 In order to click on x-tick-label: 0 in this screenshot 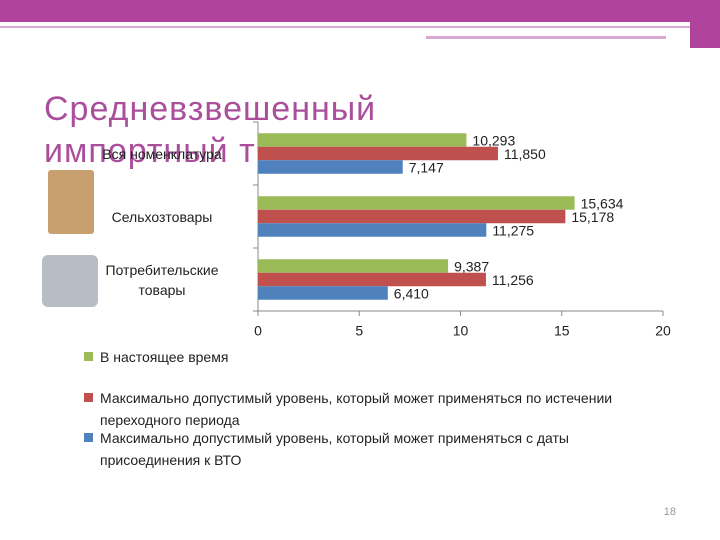, I will do `click(258, 331)`.